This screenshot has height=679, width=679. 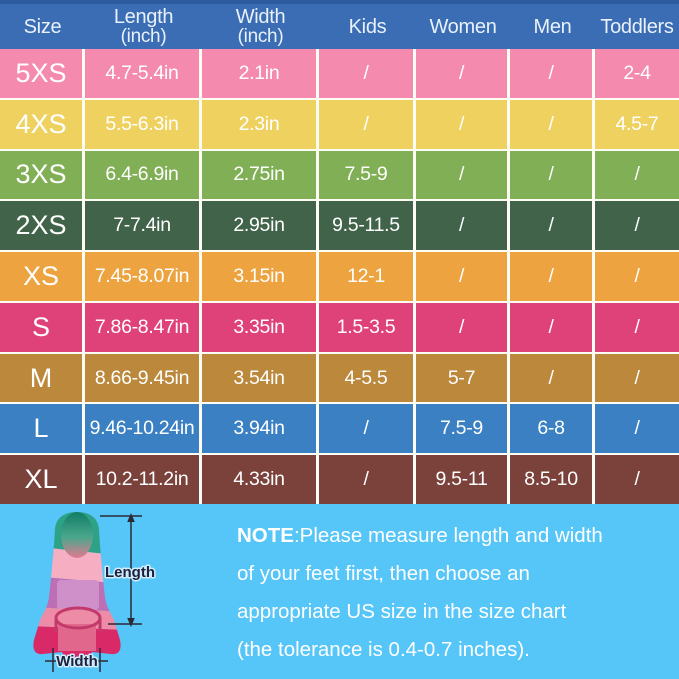 I want to click on cell-size: 4XS, so click(x=42, y=124).